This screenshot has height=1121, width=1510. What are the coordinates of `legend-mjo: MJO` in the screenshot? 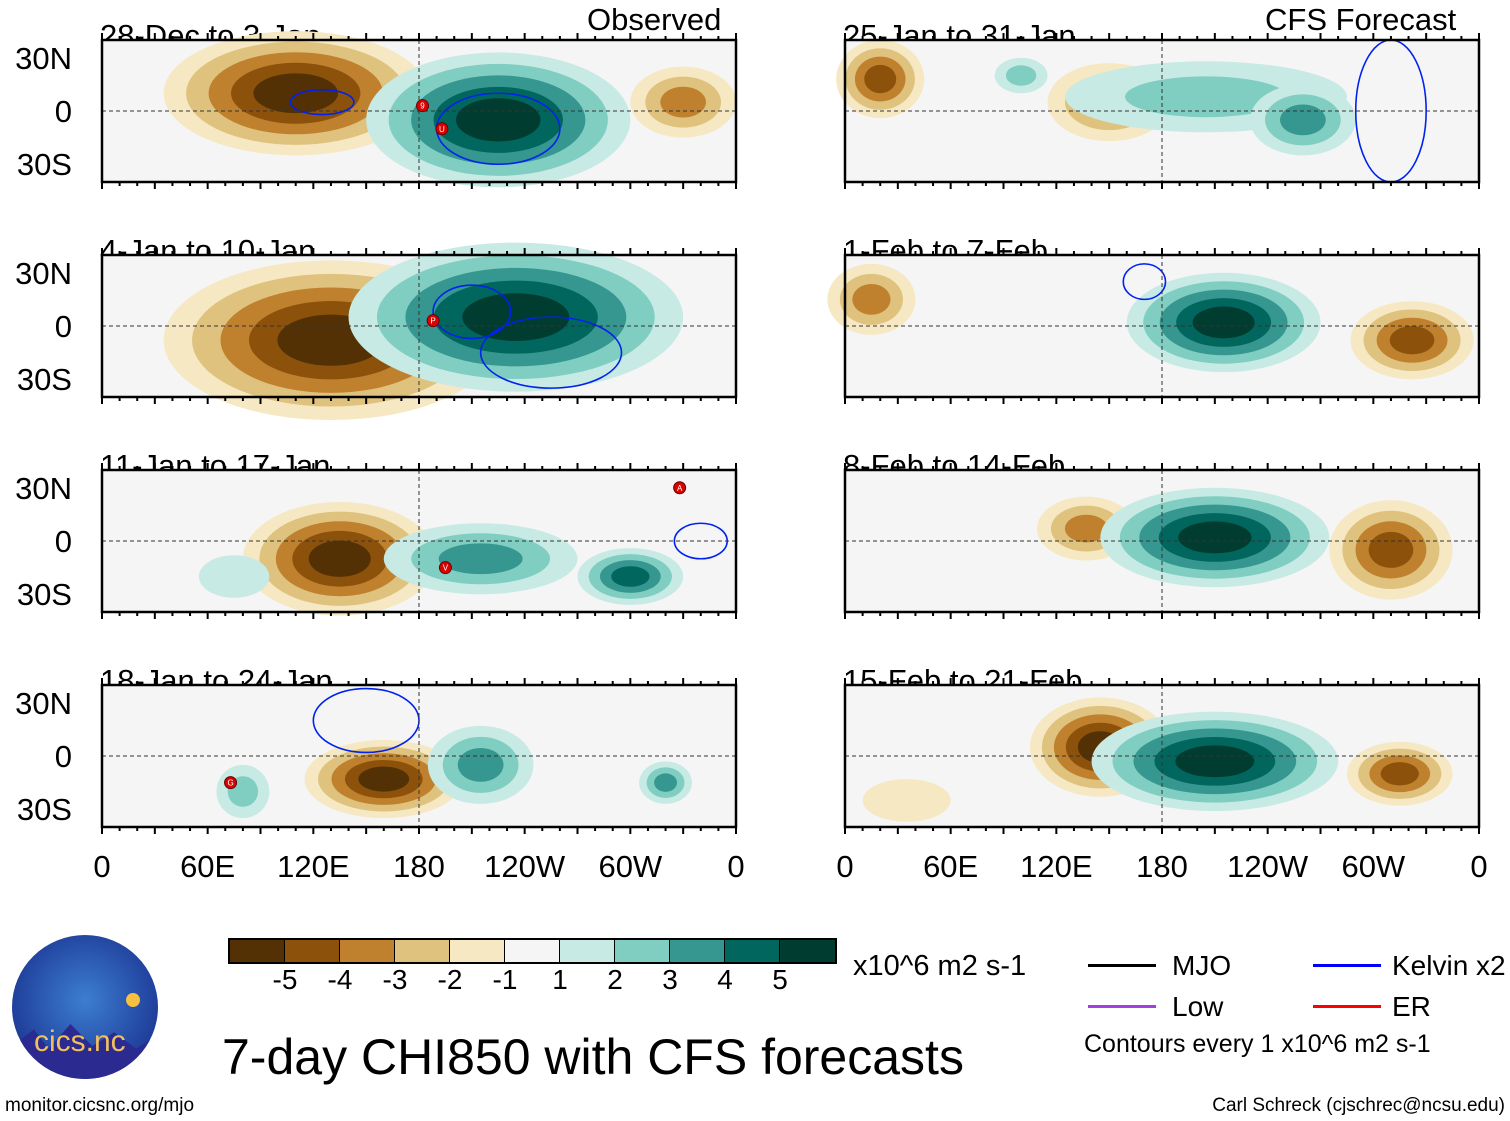 It's located at (1202, 965).